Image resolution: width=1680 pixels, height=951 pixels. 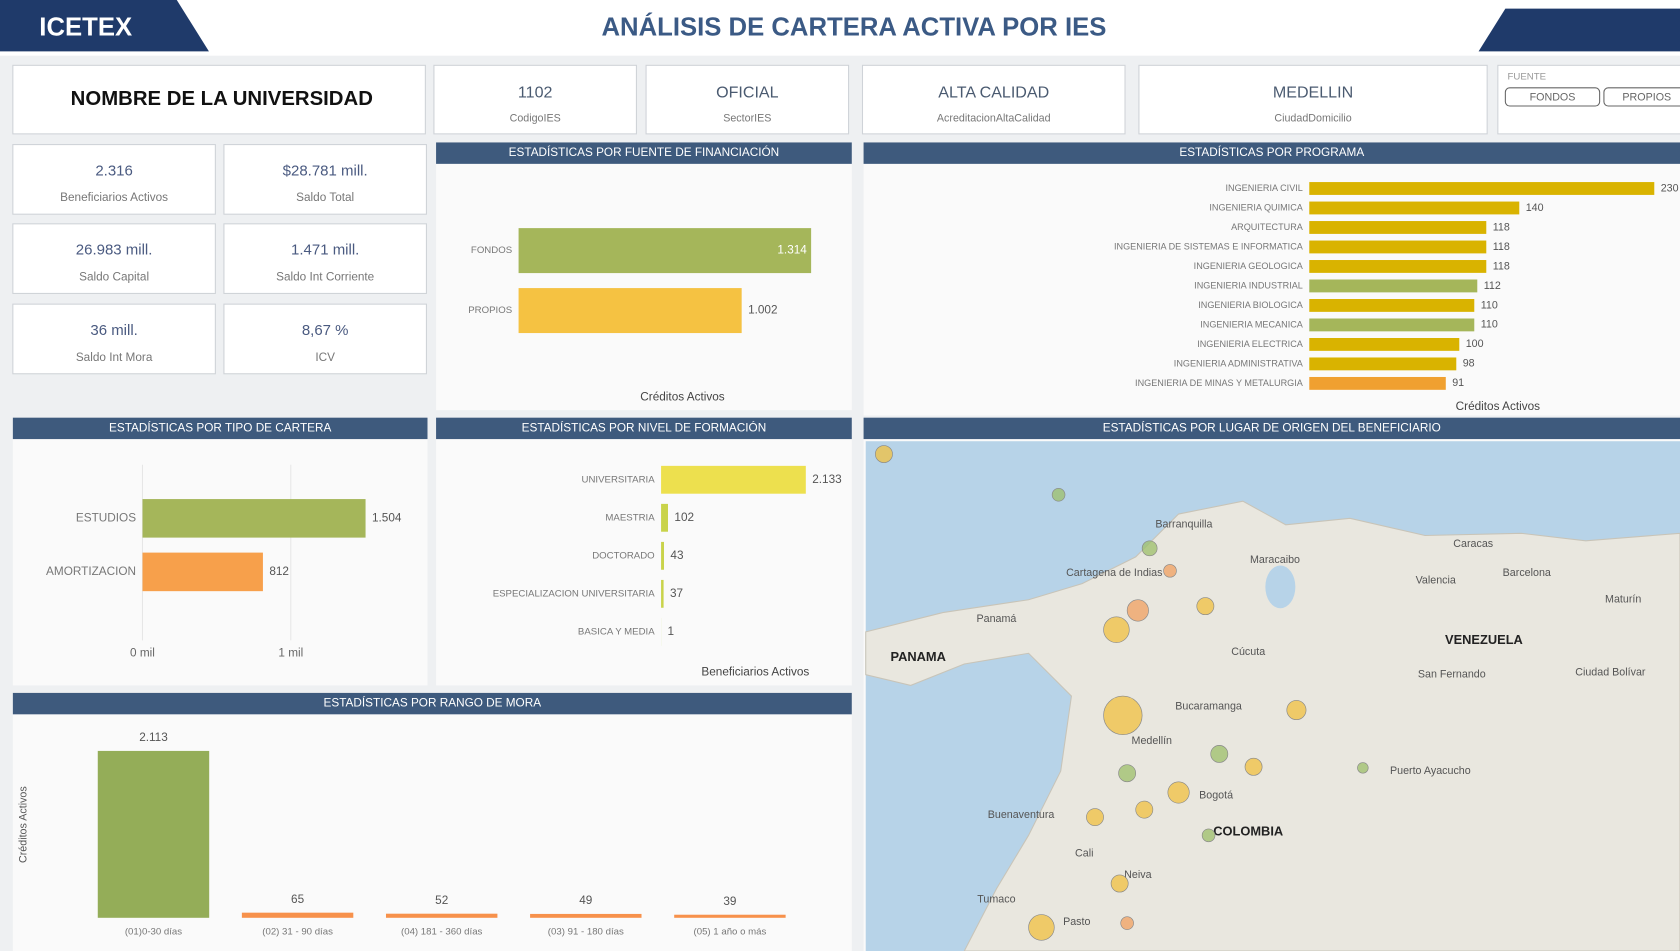 I want to click on slicer-option: PROPIOS, so click(x=1646, y=97).